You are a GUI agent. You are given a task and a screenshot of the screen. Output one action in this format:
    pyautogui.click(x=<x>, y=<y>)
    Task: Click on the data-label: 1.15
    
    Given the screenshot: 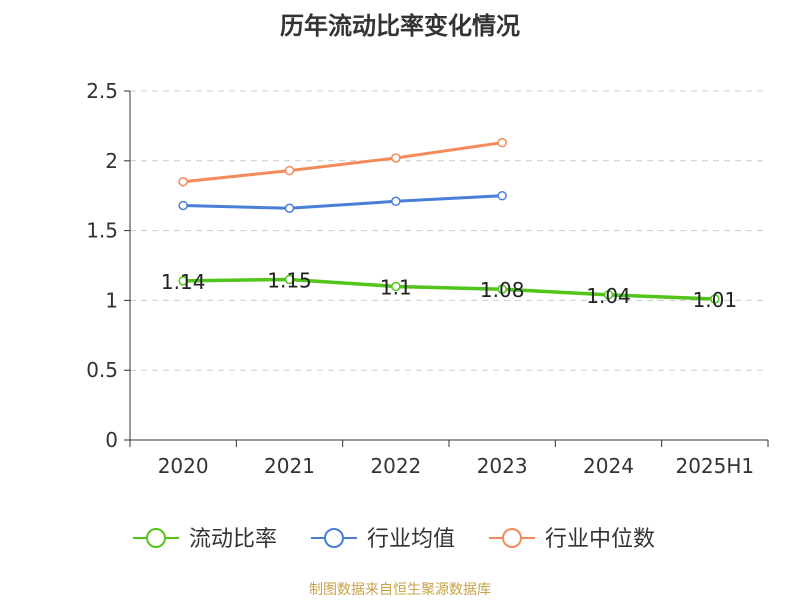 What is the action you would take?
    pyautogui.click(x=289, y=280)
    